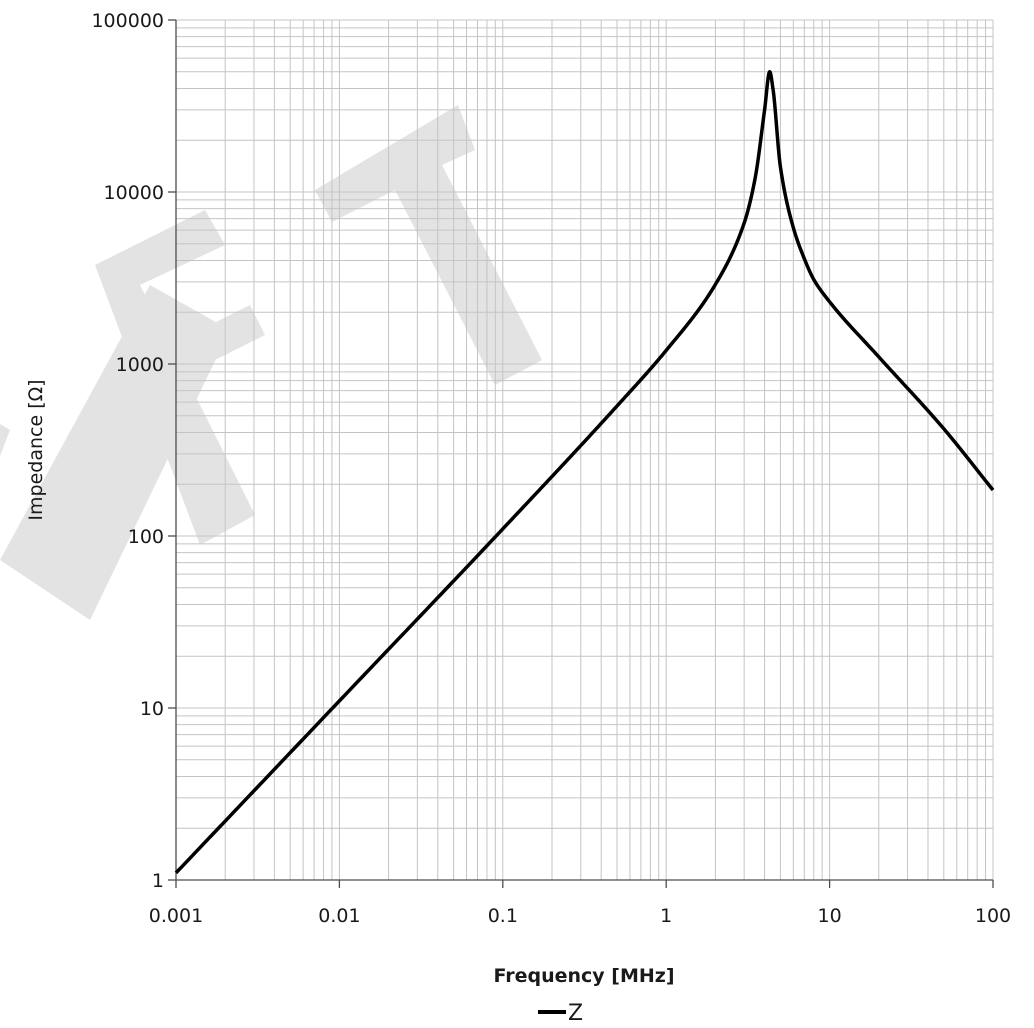 This screenshot has height=1028, width=1034. What do you see at coordinates (666, 916) in the screenshot?
I see `x-tick-label: 1` at bounding box center [666, 916].